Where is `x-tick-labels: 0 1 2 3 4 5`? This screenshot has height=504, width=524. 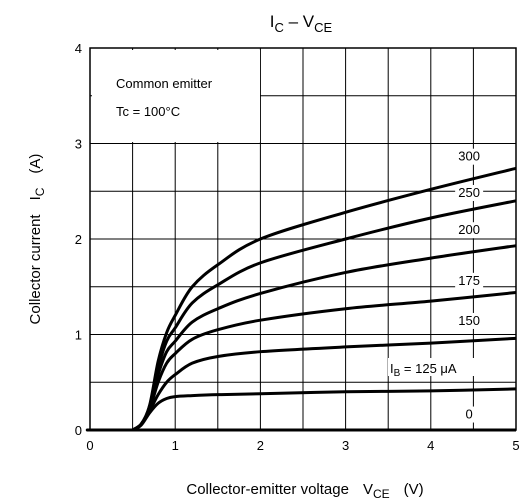
x-tick-labels: 0 1 2 3 4 5 is located at coordinates (302, 445).